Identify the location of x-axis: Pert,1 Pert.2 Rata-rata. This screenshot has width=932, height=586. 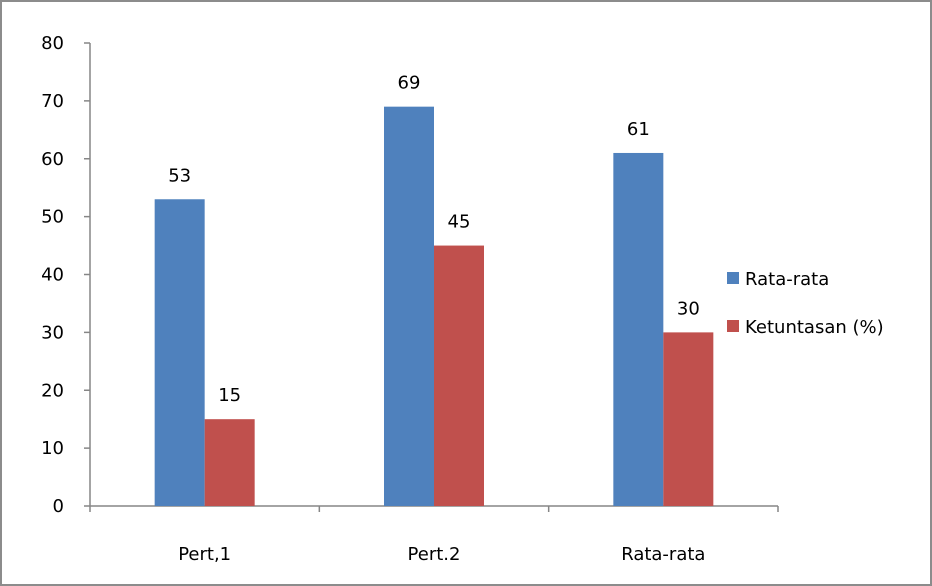
(434, 535).